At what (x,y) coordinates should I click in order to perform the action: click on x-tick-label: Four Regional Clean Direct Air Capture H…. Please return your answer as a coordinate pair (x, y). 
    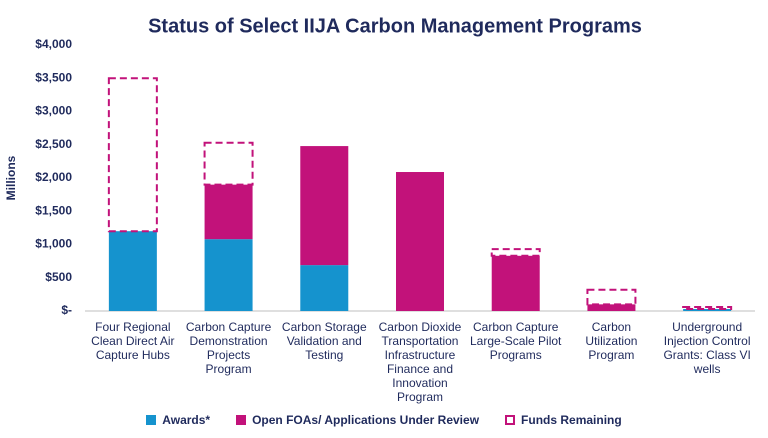
    Looking at the image, I should click on (133, 341).